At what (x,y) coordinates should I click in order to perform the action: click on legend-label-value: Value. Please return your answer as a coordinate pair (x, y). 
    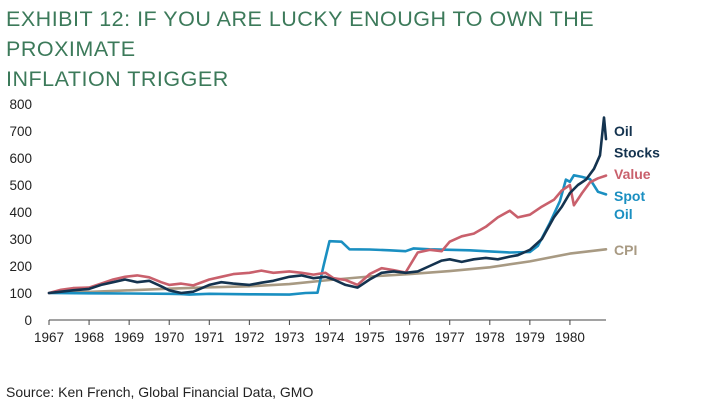
    Looking at the image, I should click on (632, 174).